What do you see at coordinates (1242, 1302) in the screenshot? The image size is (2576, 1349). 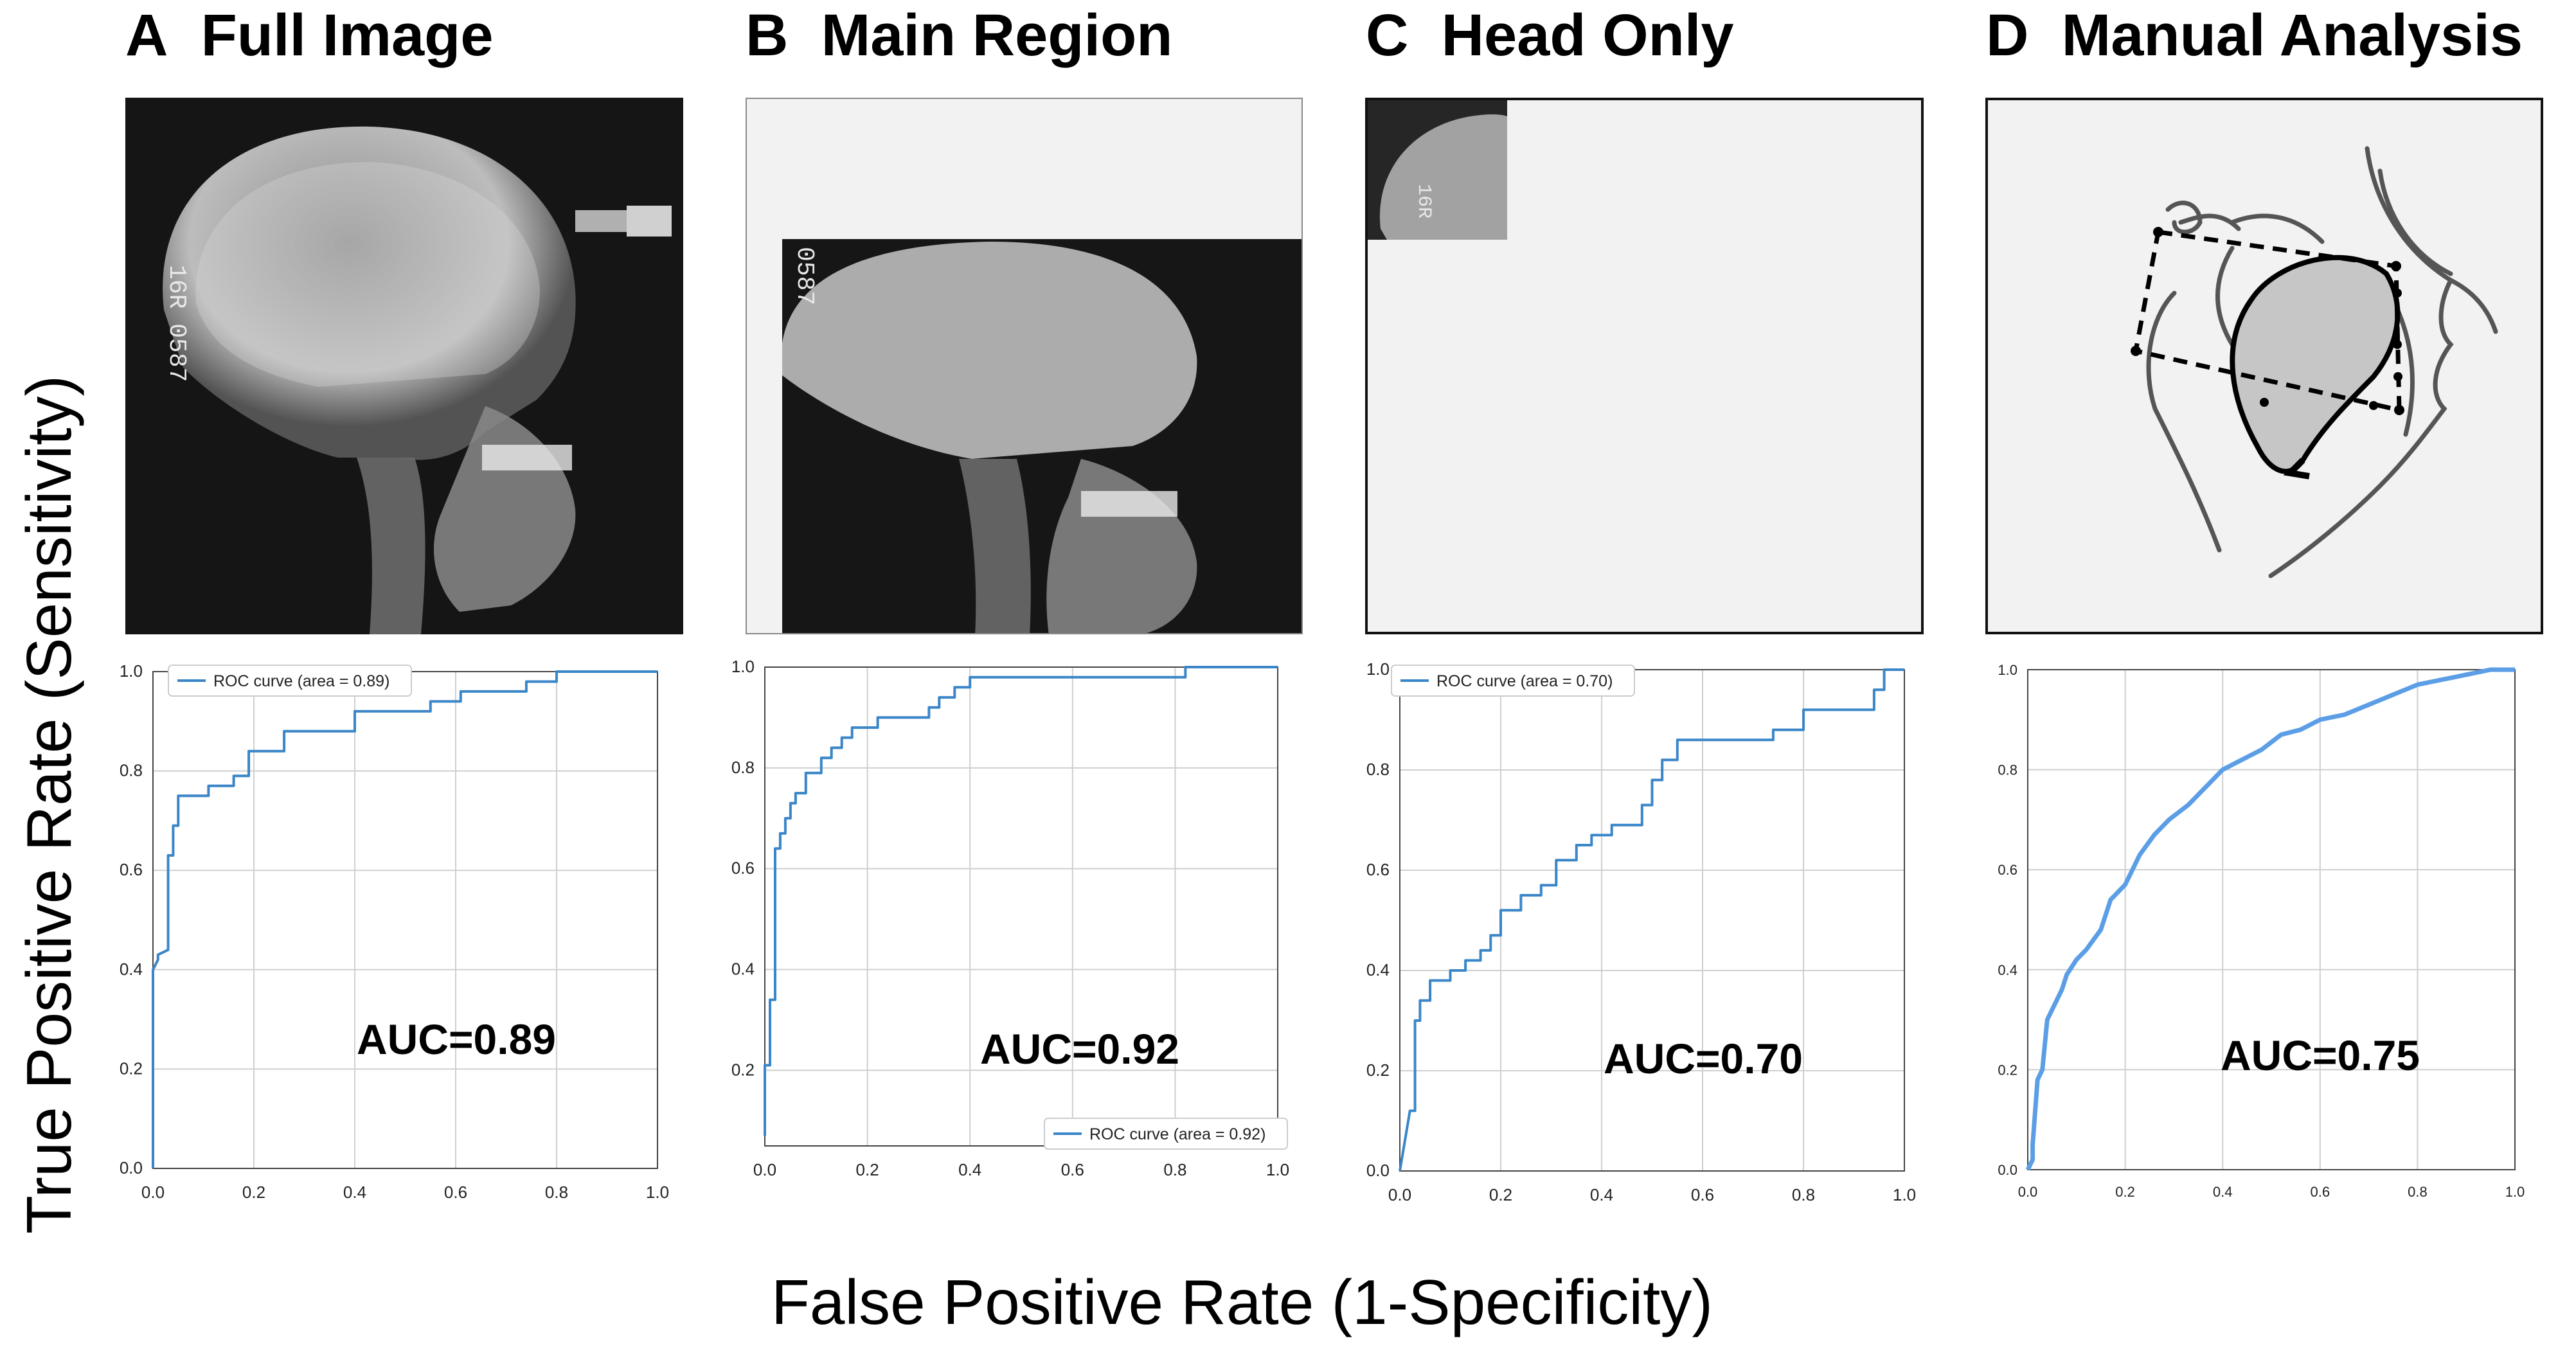 I see `x-axis-label: False Positive Rate (1-Specificity)` at bounding box center [1242, 1302].